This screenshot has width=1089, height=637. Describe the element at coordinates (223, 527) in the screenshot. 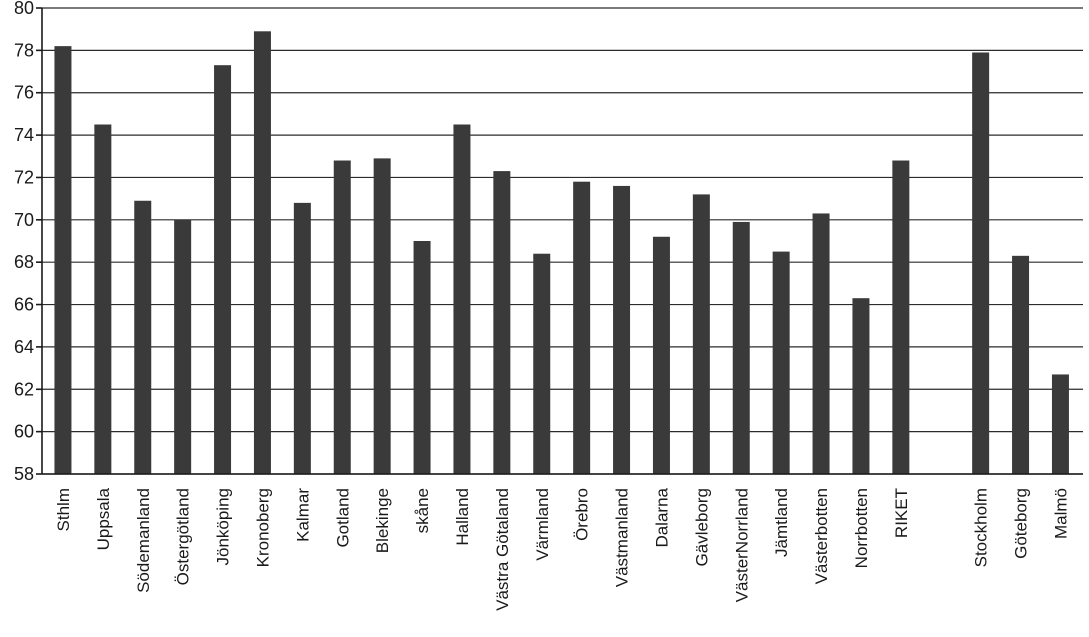

I see `category-label: Jönköping` at that location.